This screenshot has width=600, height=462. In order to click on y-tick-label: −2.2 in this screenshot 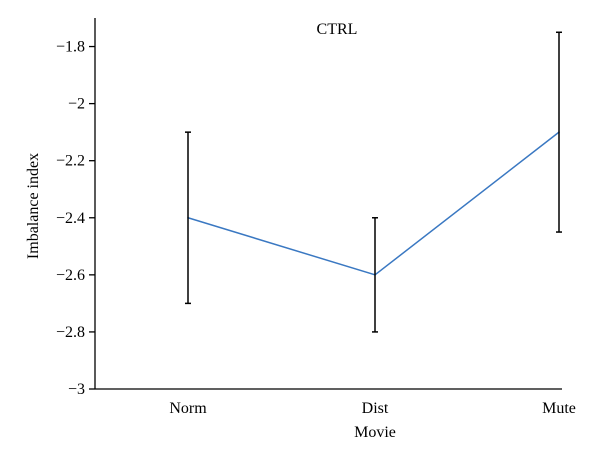, I will do `click(70, 161)`.